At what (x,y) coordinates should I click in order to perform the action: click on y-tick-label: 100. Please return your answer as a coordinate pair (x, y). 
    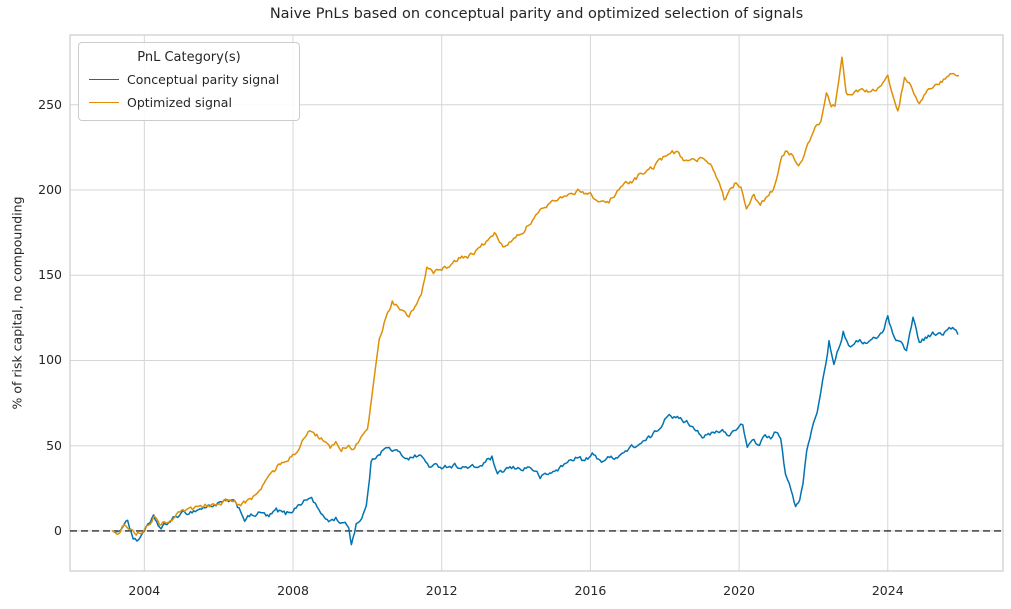
    Looking at the image, I should click on (50, 360).